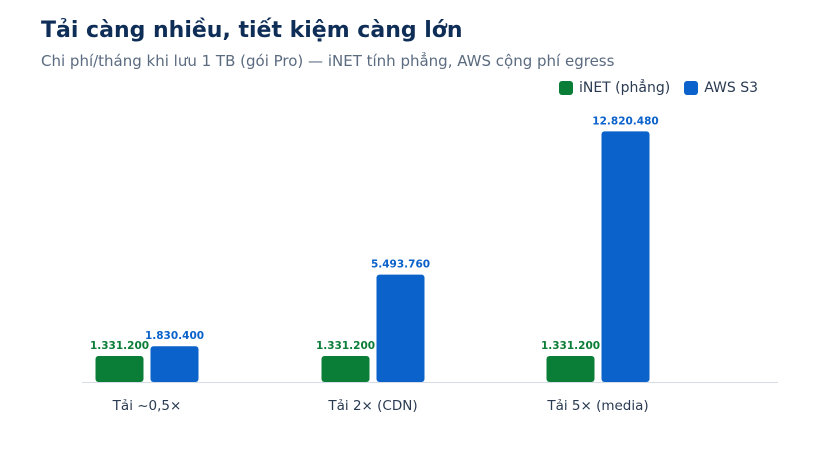 This screenshot has width=820, height=451. I want to click on data-label-aws-0: 1.830.400, so click(174, 336).